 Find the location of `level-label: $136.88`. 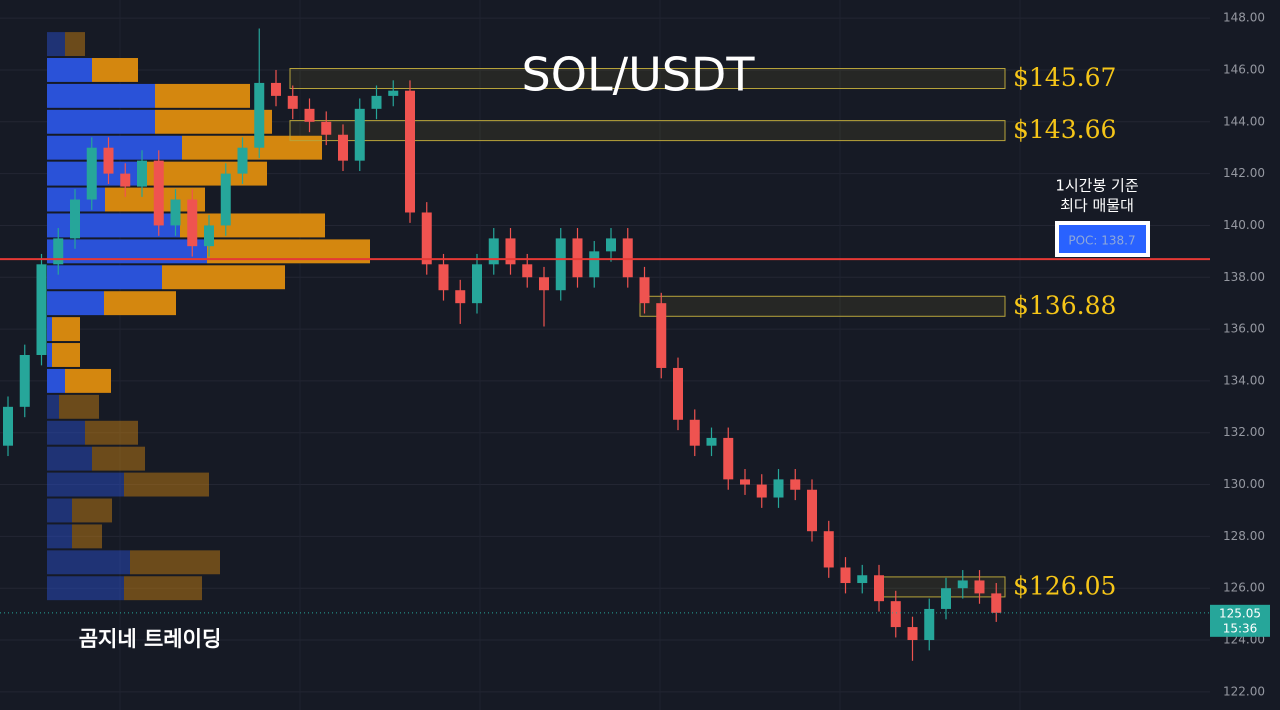

level-label: $136.88 is located at coordinates (1064, 305).